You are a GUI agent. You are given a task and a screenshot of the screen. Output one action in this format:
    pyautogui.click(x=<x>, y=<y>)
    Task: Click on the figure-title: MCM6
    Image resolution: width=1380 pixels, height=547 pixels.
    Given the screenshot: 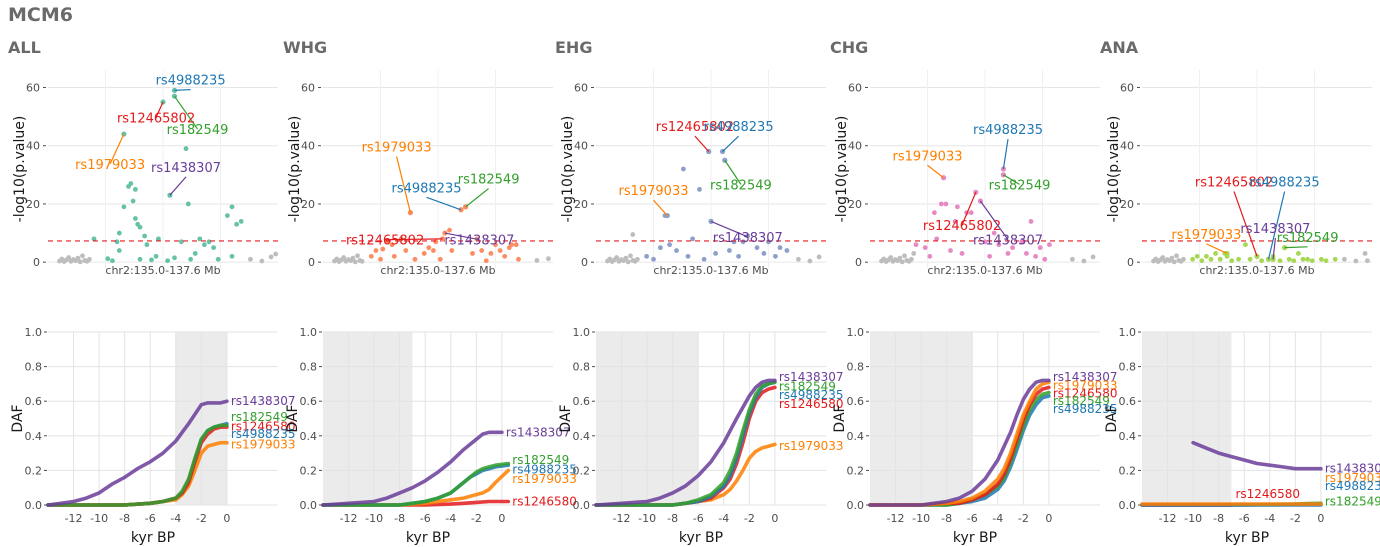 What is the action you would take?
    pyautogui.click(x=40, y=15)
    